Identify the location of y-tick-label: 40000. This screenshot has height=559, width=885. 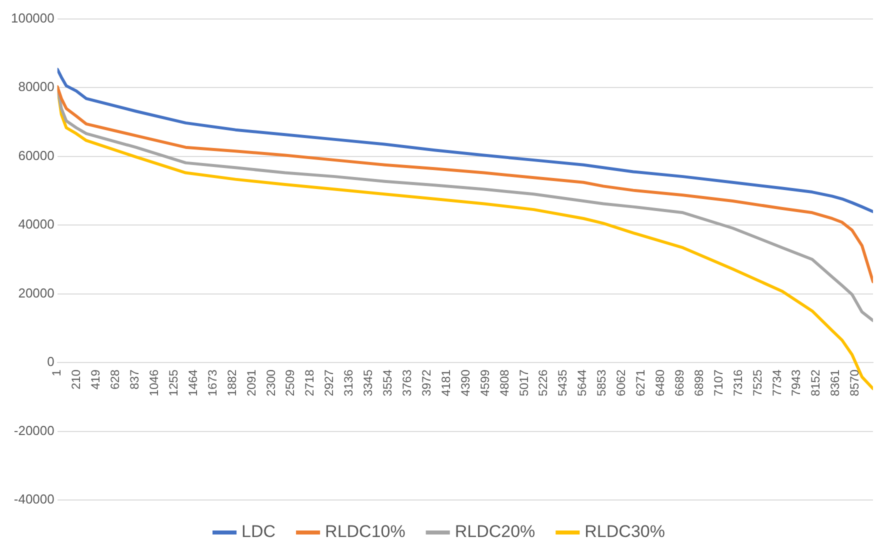
(36, 224).